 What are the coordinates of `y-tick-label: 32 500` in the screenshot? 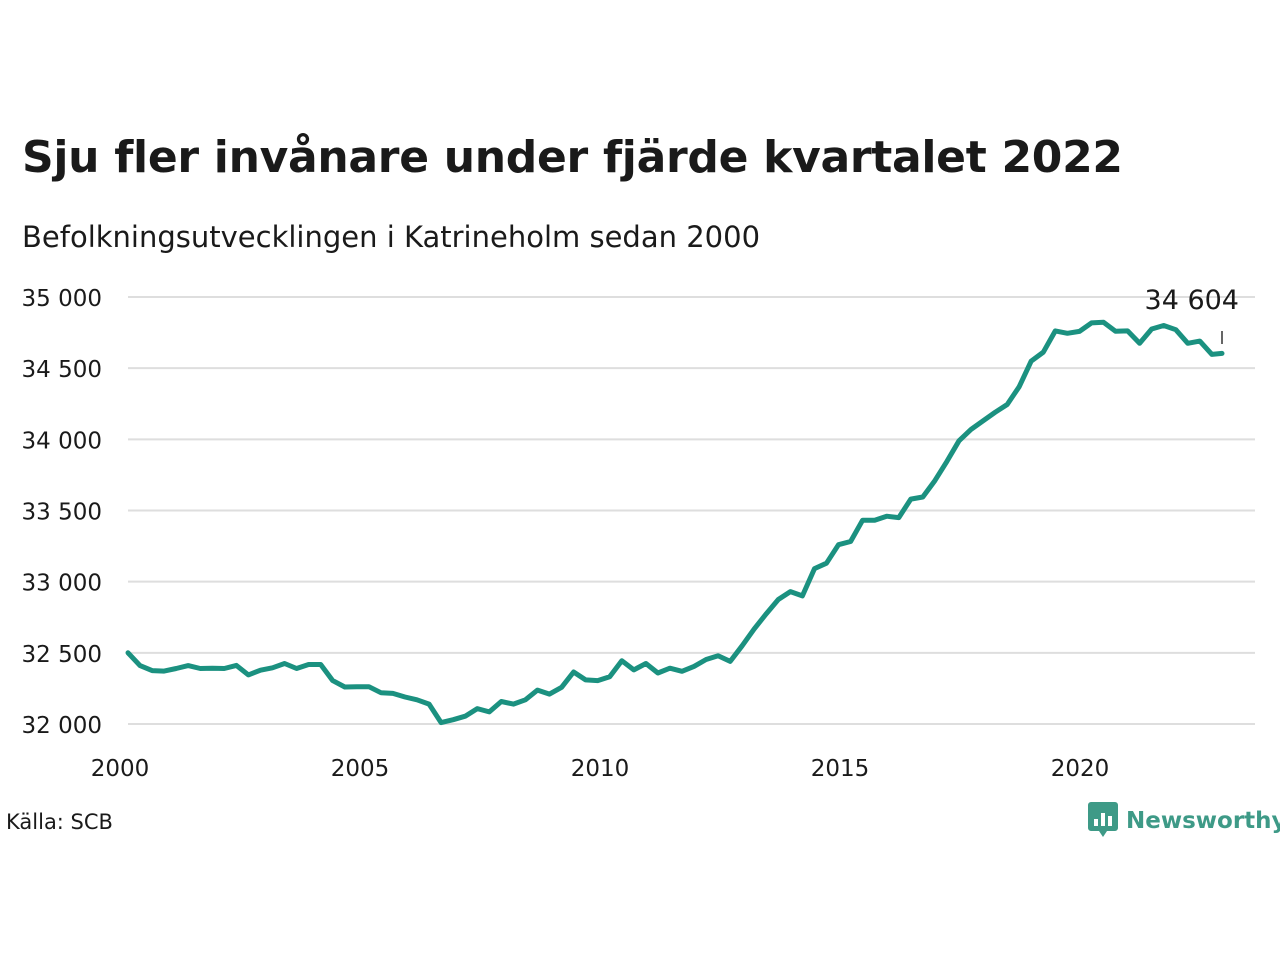 It's located at (62, 655).